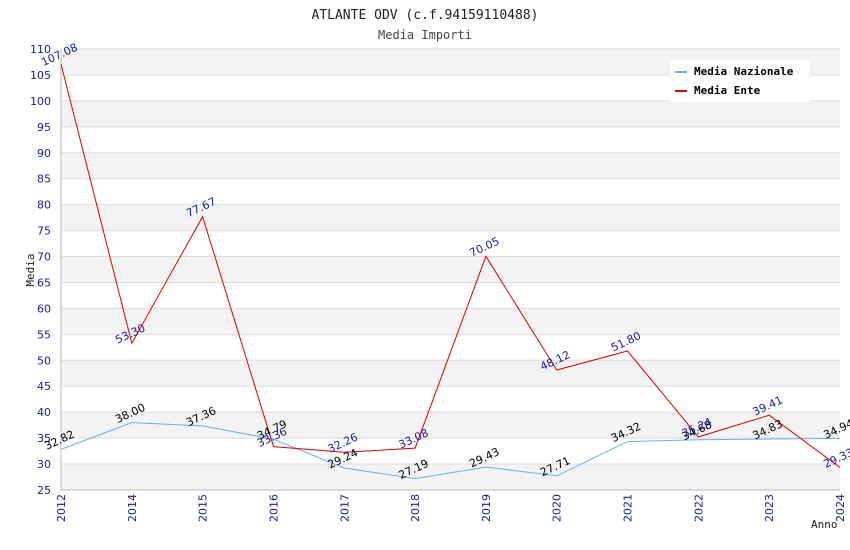 The height and width of the screenshot is (550, 850). I want to click on y-tick-label: 90, so click(44, 153).